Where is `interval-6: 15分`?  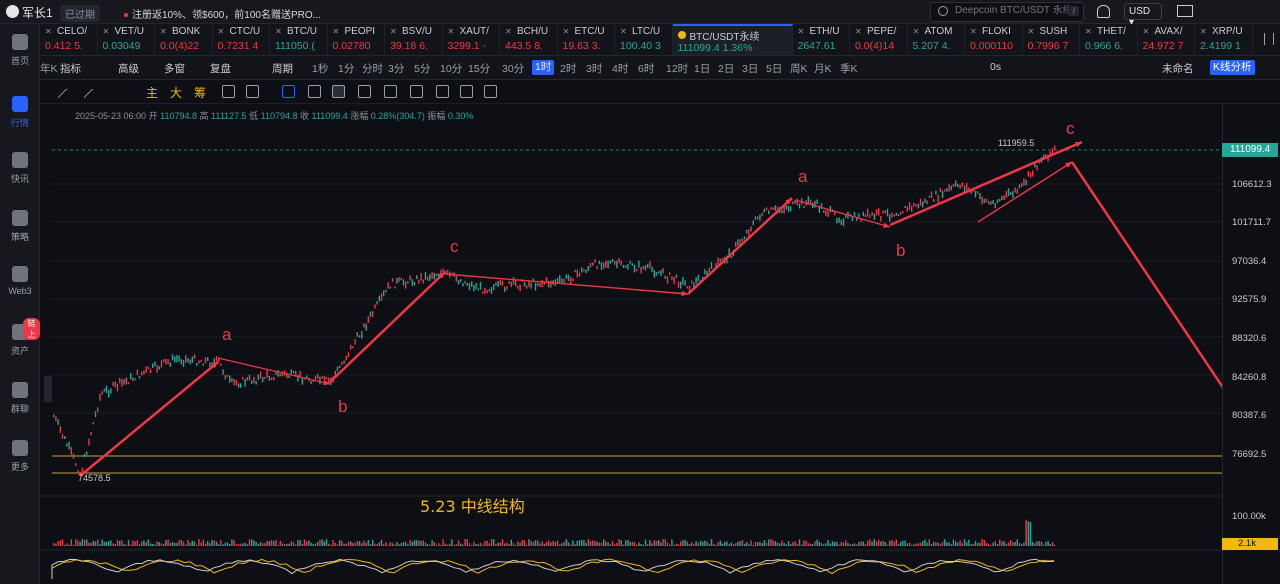
interval-6: 15分 is located at coordinates (479, 69).